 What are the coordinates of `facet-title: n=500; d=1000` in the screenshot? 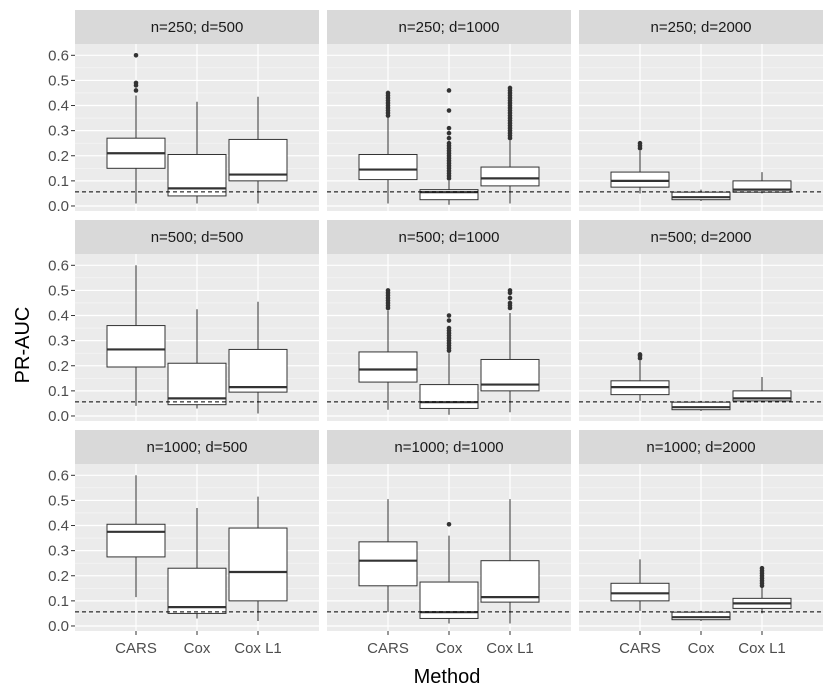 It's located at (449, 237).